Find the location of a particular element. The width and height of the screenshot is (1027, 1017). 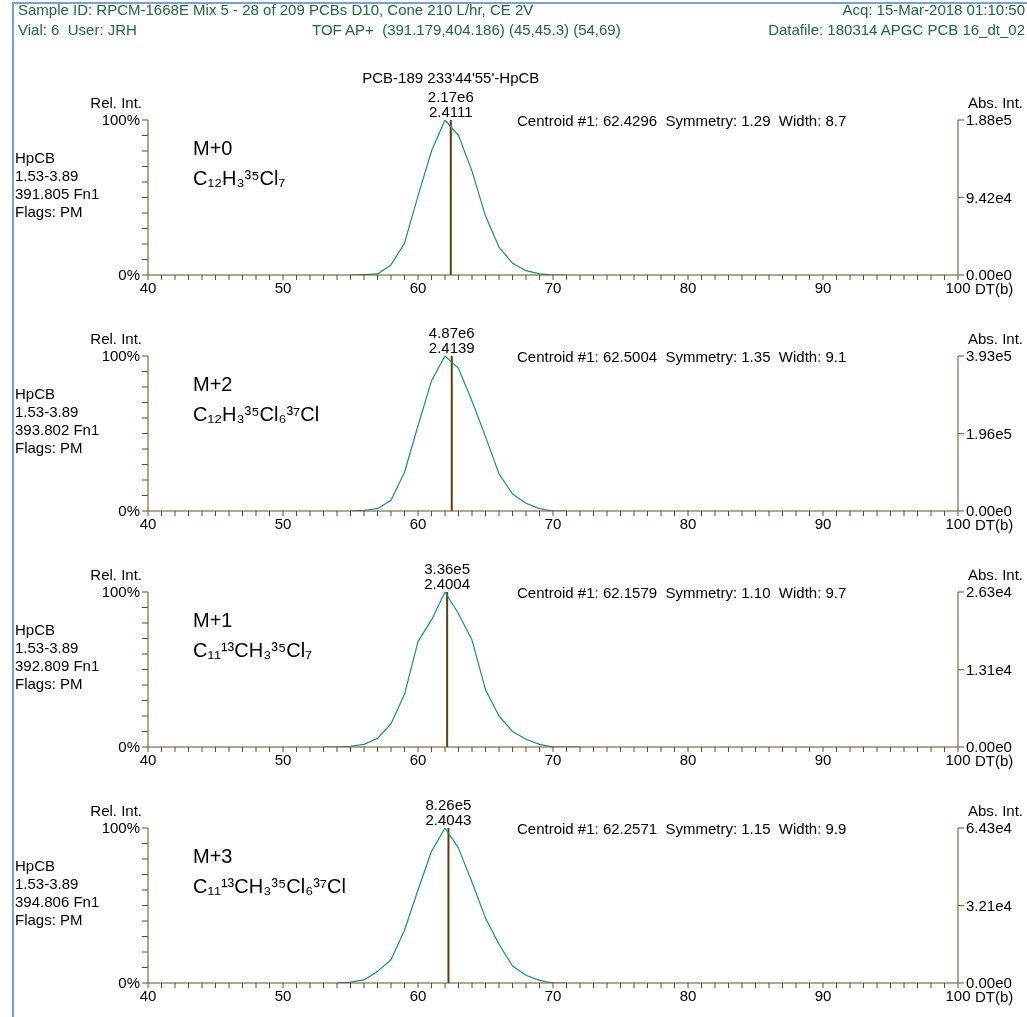

text: Sample ID: RPCM-1668E Mix 5 - 28 of 209 PCBs D10, Cone 210 L/hr, CE 2V is located at coordinates (276, 9).